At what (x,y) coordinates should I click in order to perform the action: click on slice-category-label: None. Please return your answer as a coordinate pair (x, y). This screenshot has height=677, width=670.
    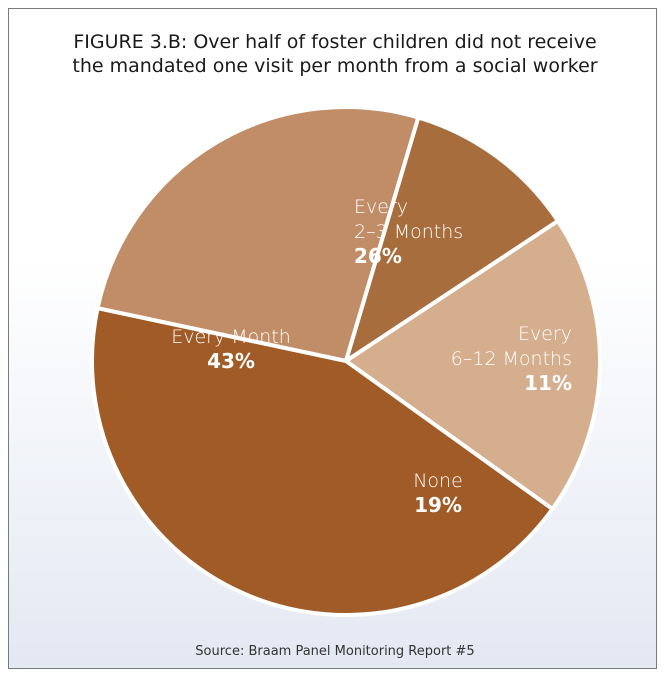
    Looking at the image, I should click on (438, 481).